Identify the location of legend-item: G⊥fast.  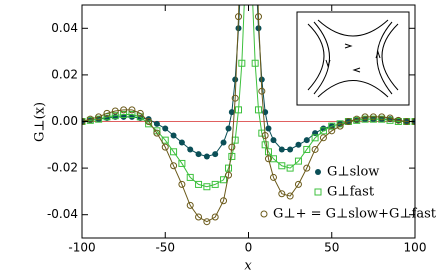
(344, 192).